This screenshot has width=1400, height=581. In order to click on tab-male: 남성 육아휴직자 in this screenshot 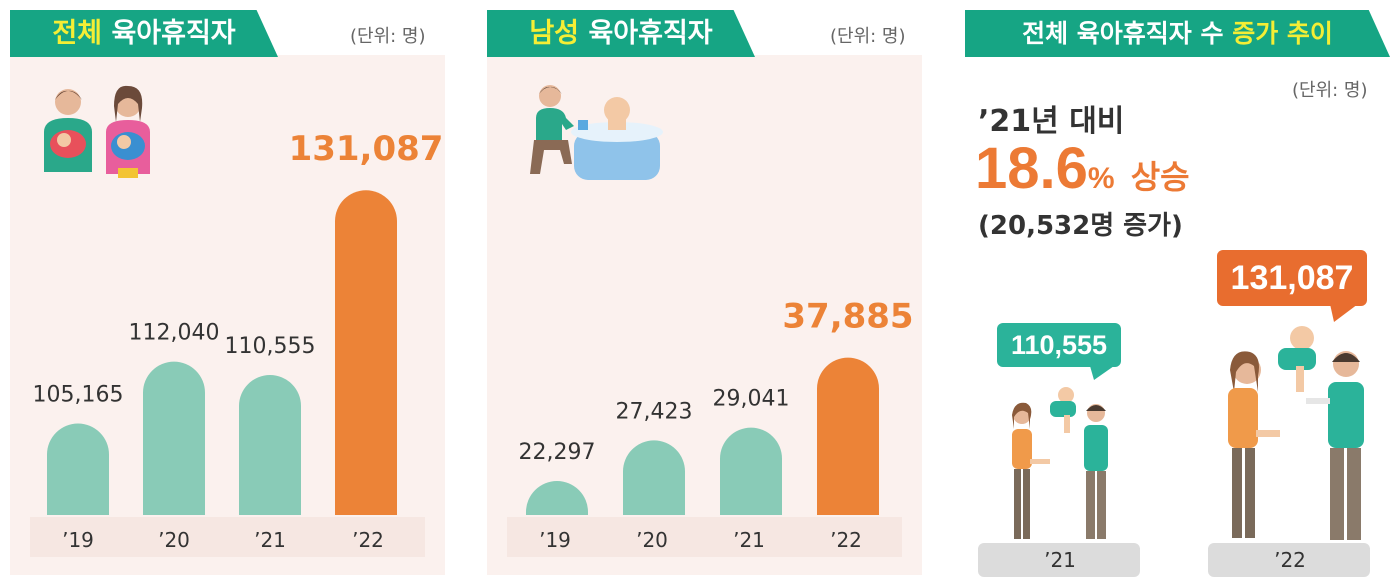, I will do `click(621, 33)`.